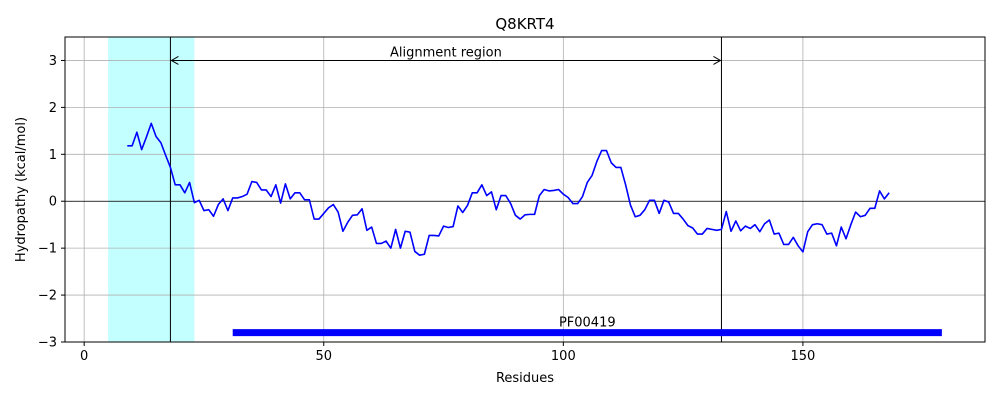 Image resolution: width=1000 pixels, height=405 pixels. What do you see at coordinates (717, 60) in the screenshot?
I see `alignment-arrow-head-right` at bounding box center [717, 60].